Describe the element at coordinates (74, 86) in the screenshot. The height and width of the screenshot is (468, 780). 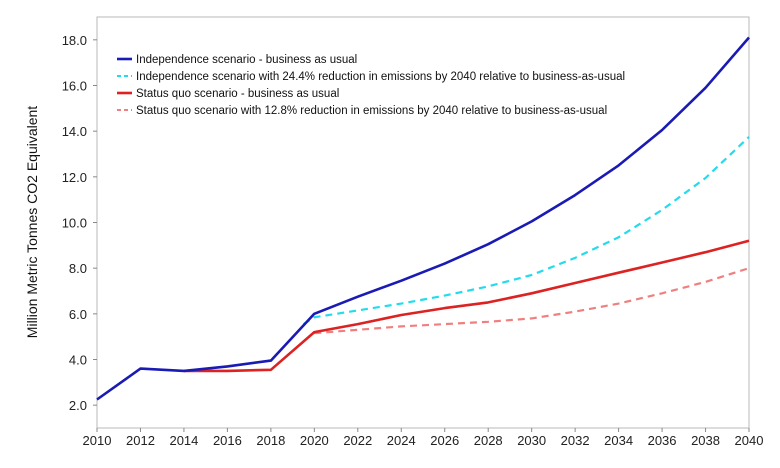
I see `y-tick-label: 16.0` at that location.